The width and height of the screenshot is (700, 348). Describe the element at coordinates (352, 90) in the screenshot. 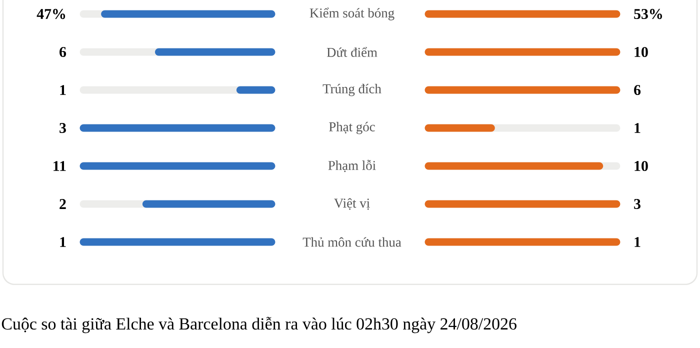

I see `category-label: Trúng đích` at that location.